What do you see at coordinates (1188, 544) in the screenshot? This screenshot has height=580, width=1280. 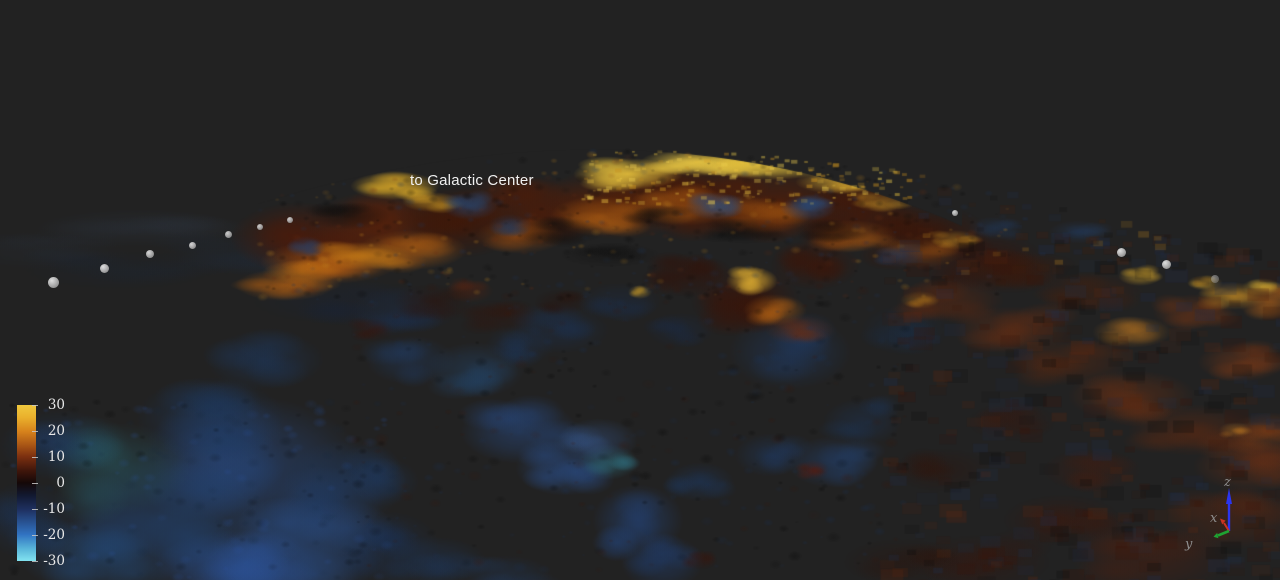 I see `y-axis-label: y` at bounding box center [1188, 544].